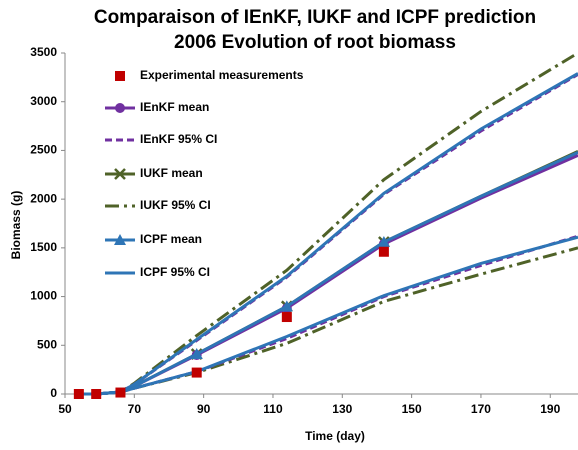 The image size is (578, 450). What do you see at coordinates (43, 101) in the screenshot?
I see `y-tick-label: 3000` at bounding box center [43, 101].